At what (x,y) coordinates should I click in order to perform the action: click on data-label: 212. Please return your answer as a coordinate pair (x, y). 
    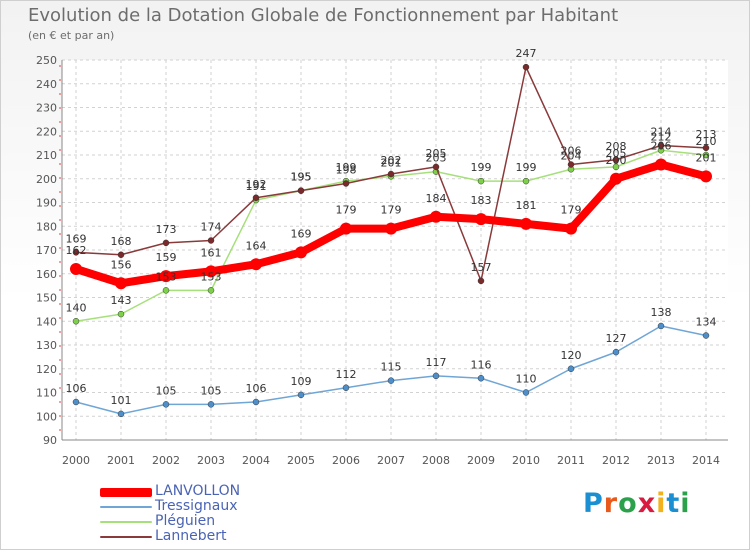
    Looking at the image, I should click on (661, 136).